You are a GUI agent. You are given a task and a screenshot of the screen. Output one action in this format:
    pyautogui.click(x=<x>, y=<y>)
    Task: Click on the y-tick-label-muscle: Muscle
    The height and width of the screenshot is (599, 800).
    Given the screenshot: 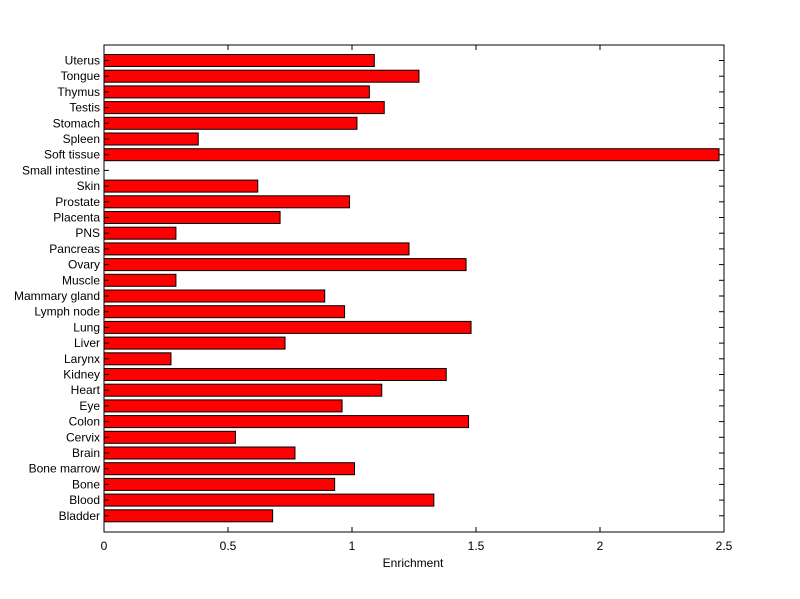 What is the action you would take?
    pyautogui.click(x=81, y=280)
    